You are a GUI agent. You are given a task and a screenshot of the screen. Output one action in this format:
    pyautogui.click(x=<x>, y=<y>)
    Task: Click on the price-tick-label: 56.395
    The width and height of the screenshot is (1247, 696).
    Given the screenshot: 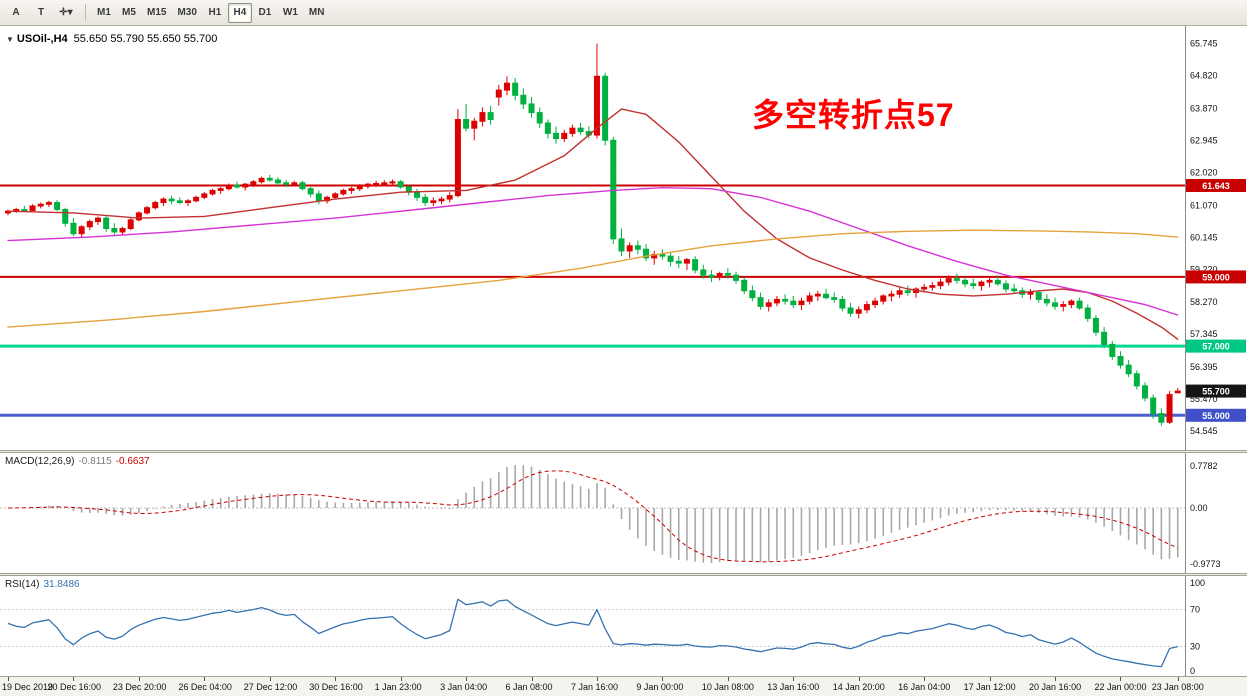 What is the action you would take?
    pyautogui.click(x=1204, y=367)
    